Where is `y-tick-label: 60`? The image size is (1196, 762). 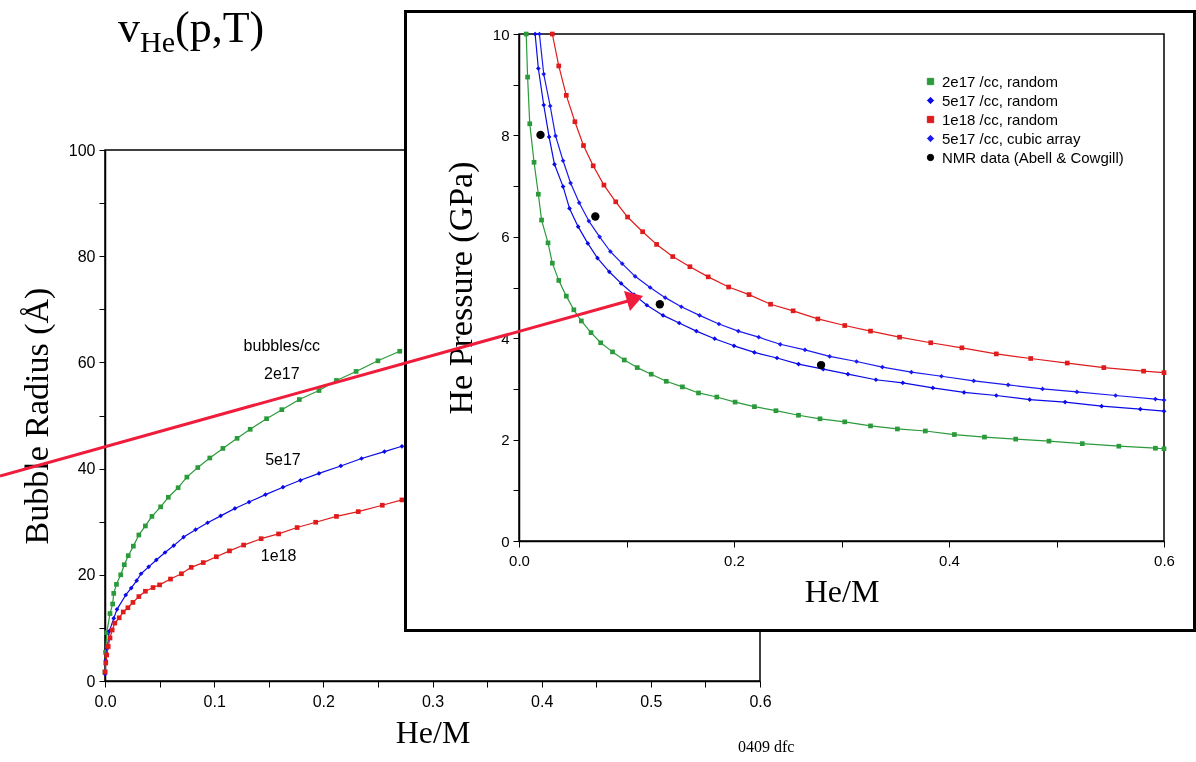 y-tick-label: 60 is located at coordinates (86, 362).